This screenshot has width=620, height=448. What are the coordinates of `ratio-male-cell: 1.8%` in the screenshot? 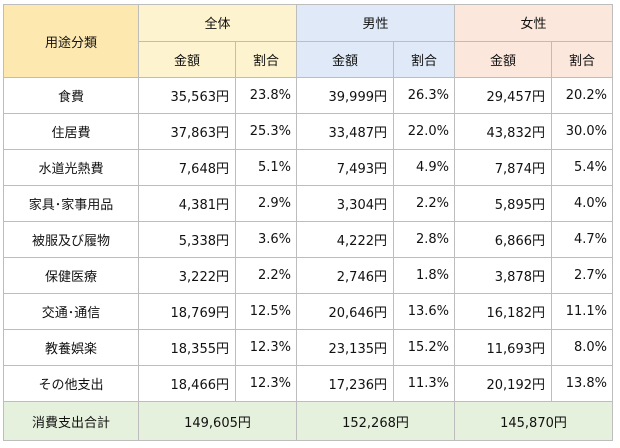 It's located at (424, 275).